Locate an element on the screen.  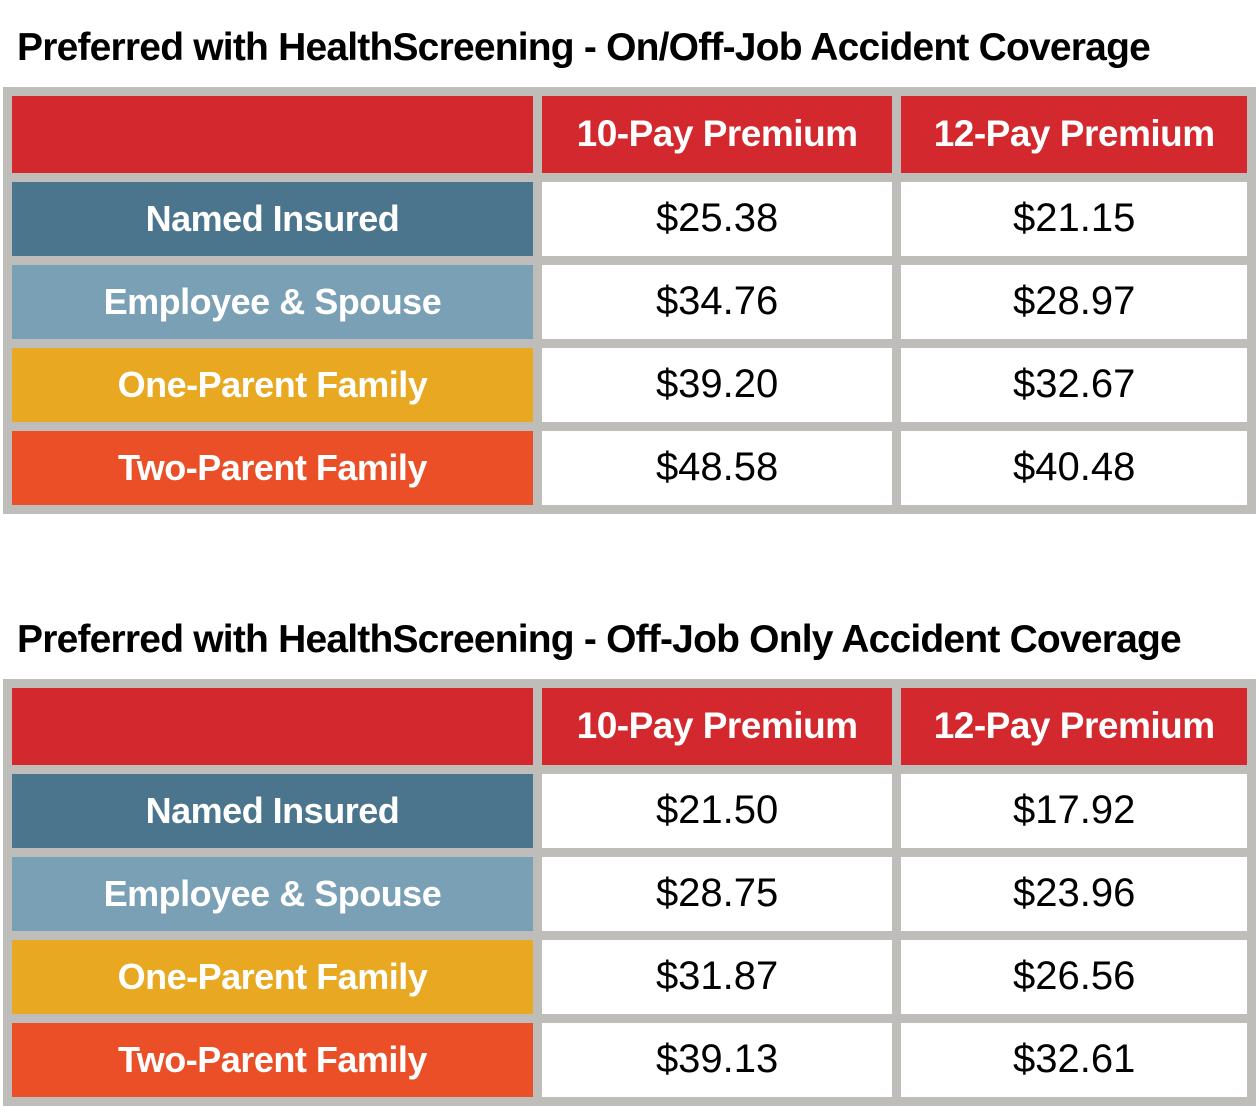
table-row-named-insured: Named Insured $21.50 $17.92 is located at coordinates (629, 810).